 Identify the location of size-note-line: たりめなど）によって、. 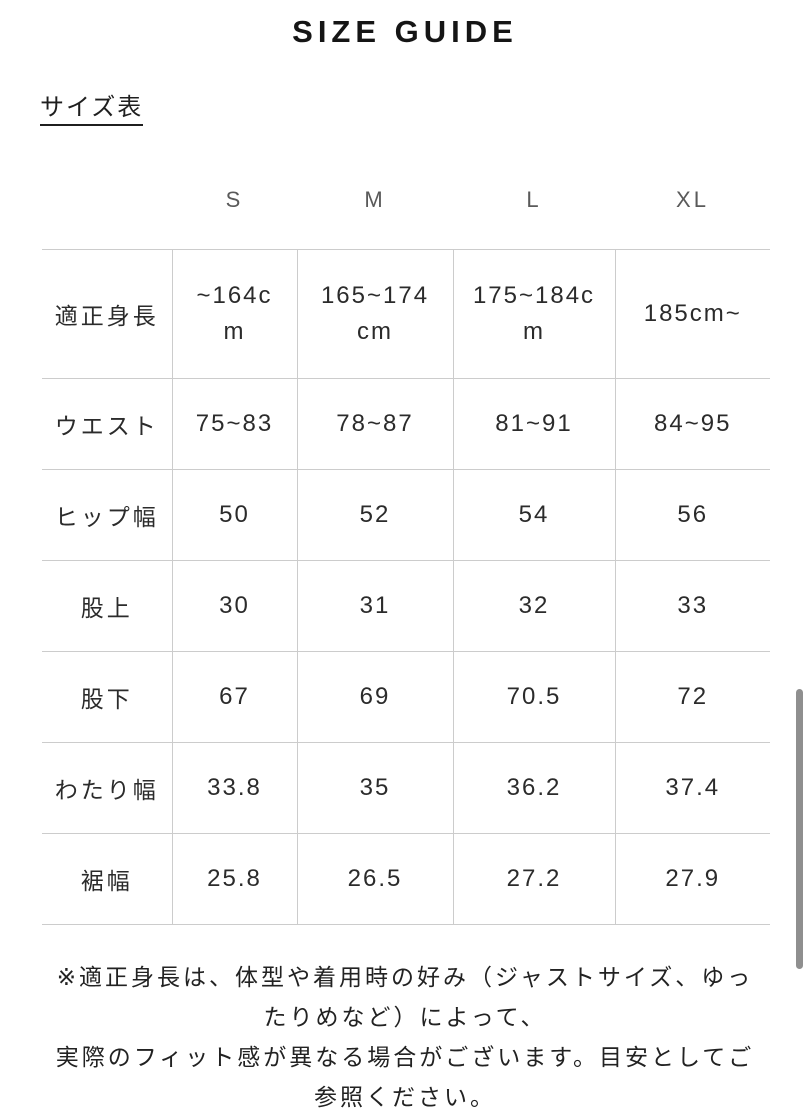
(405, 1017).